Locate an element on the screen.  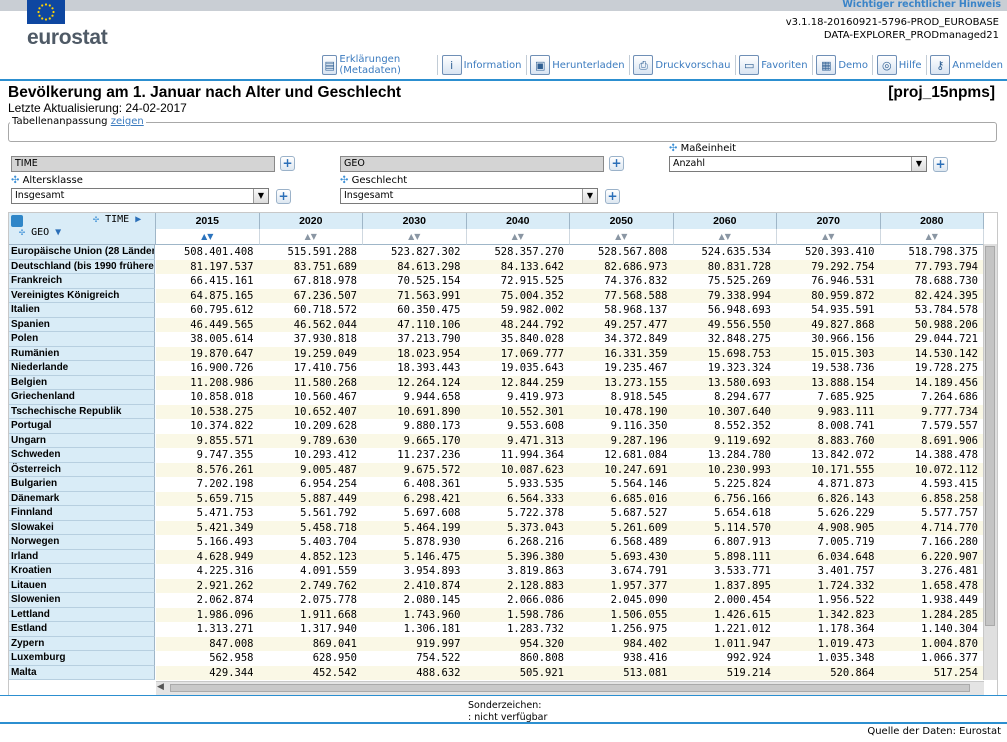
table-cell: 58.968.137 is located at coordinates (636, 310).